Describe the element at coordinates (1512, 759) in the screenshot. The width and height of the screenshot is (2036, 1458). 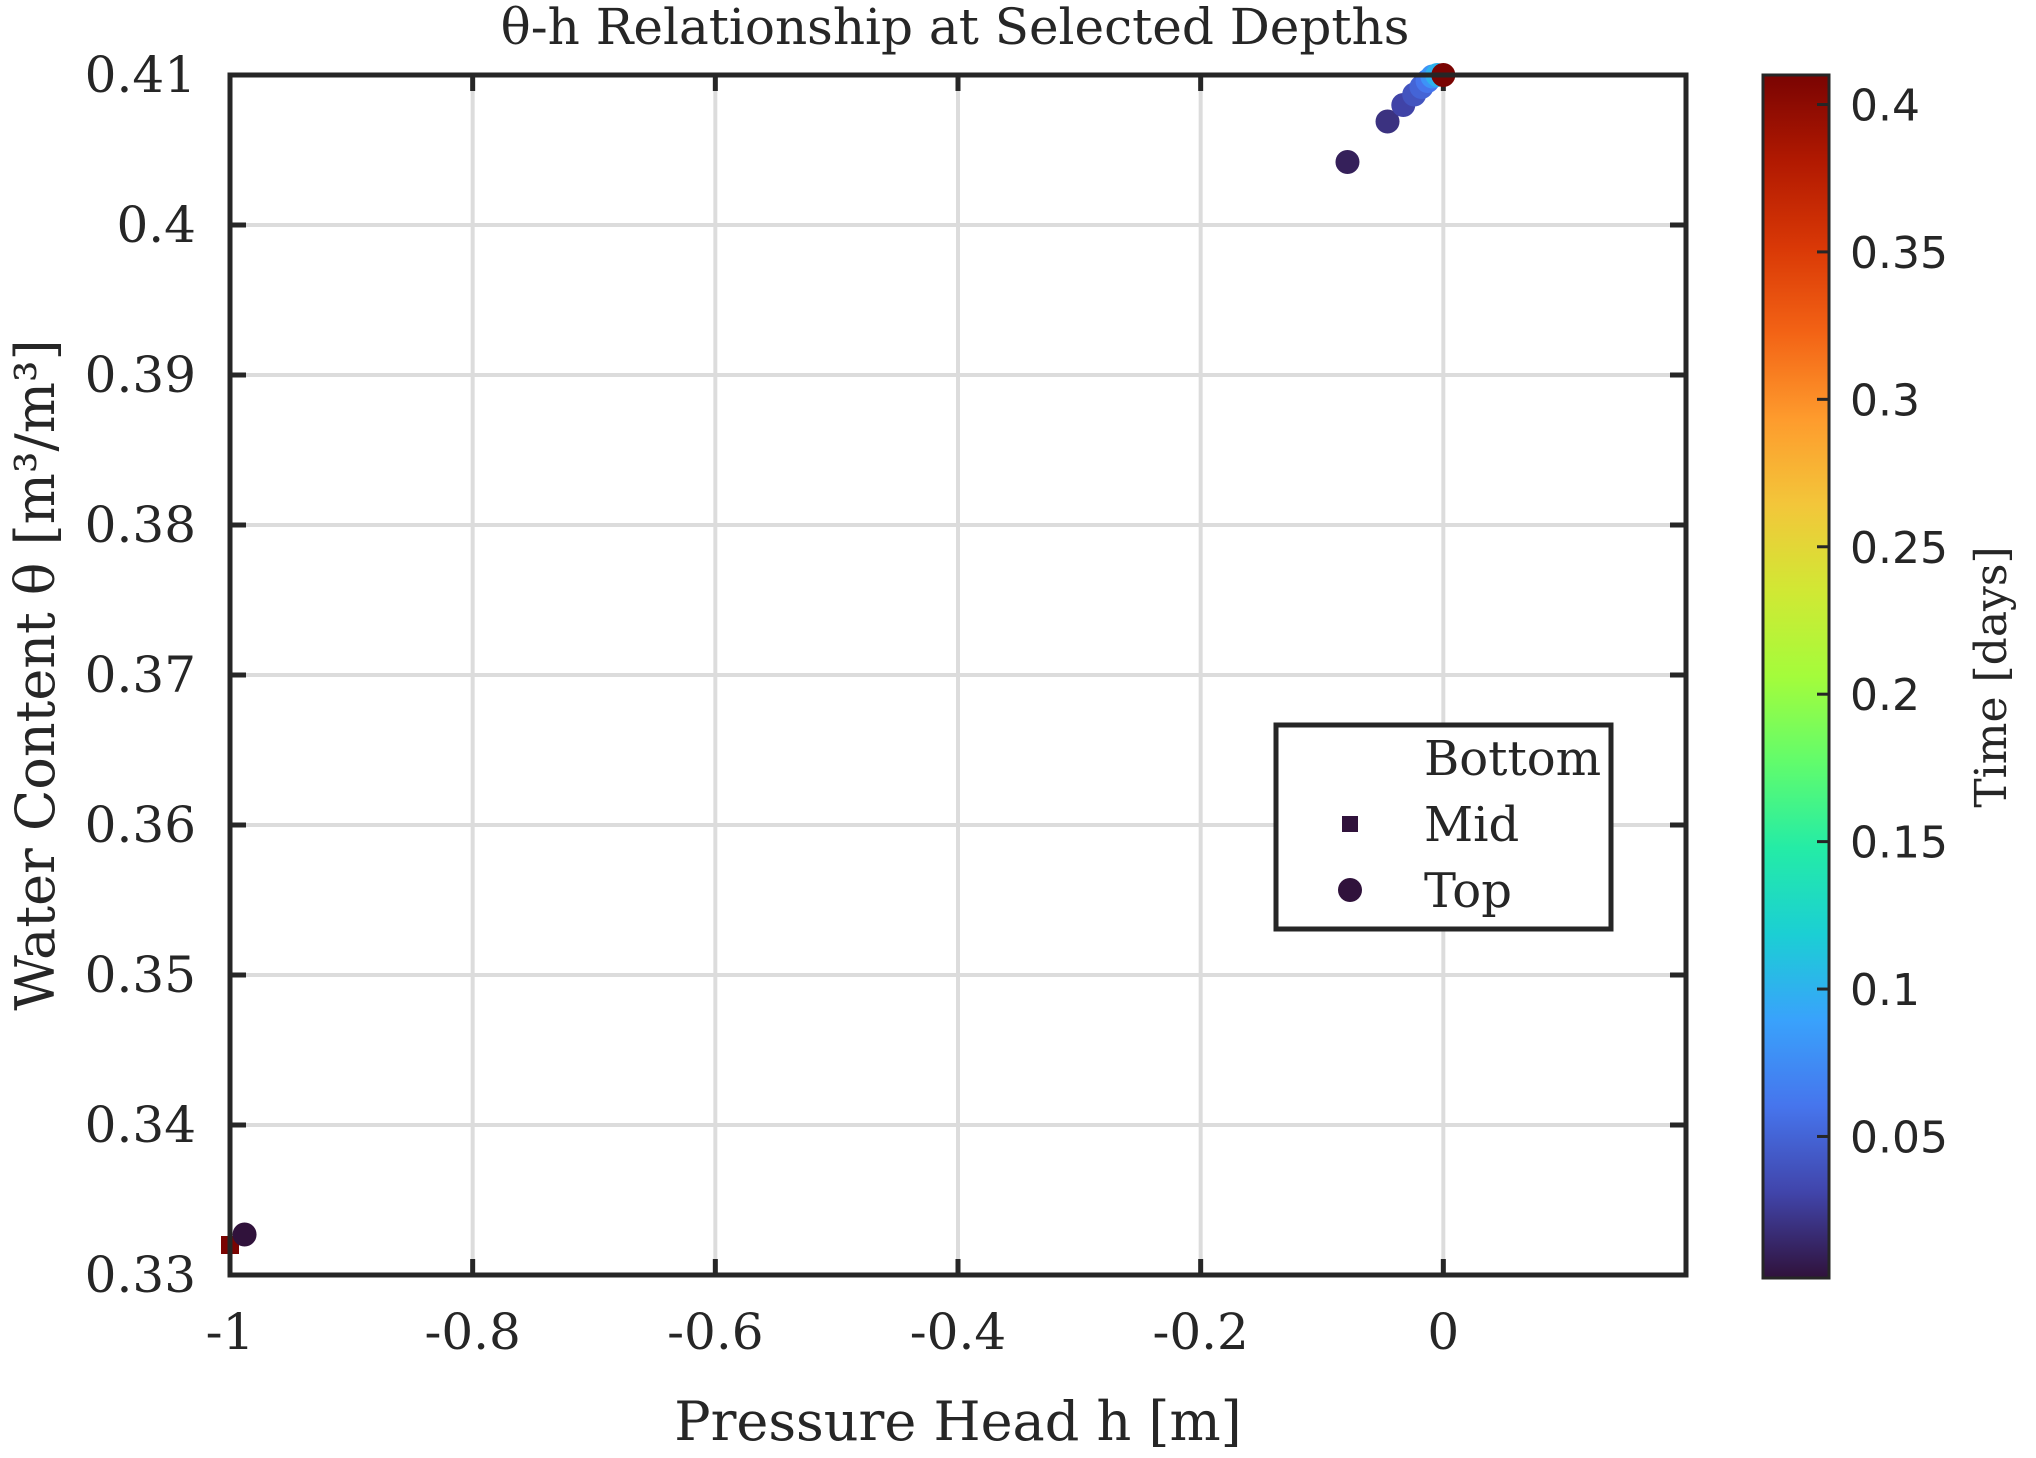
I see `legend-label-bottom: Bottom` at that location.